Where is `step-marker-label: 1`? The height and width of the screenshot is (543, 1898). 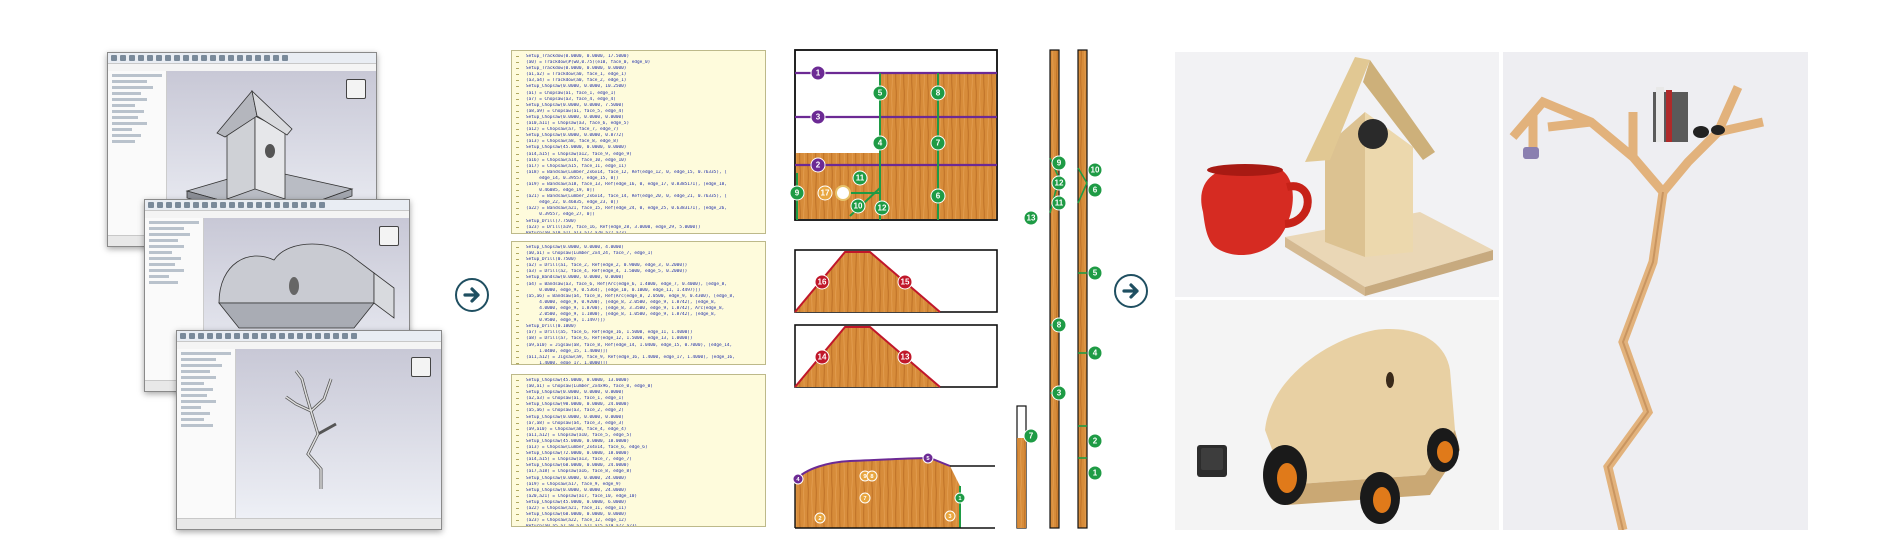 step-marker-label: 1 is located at coordinates (818, 73).